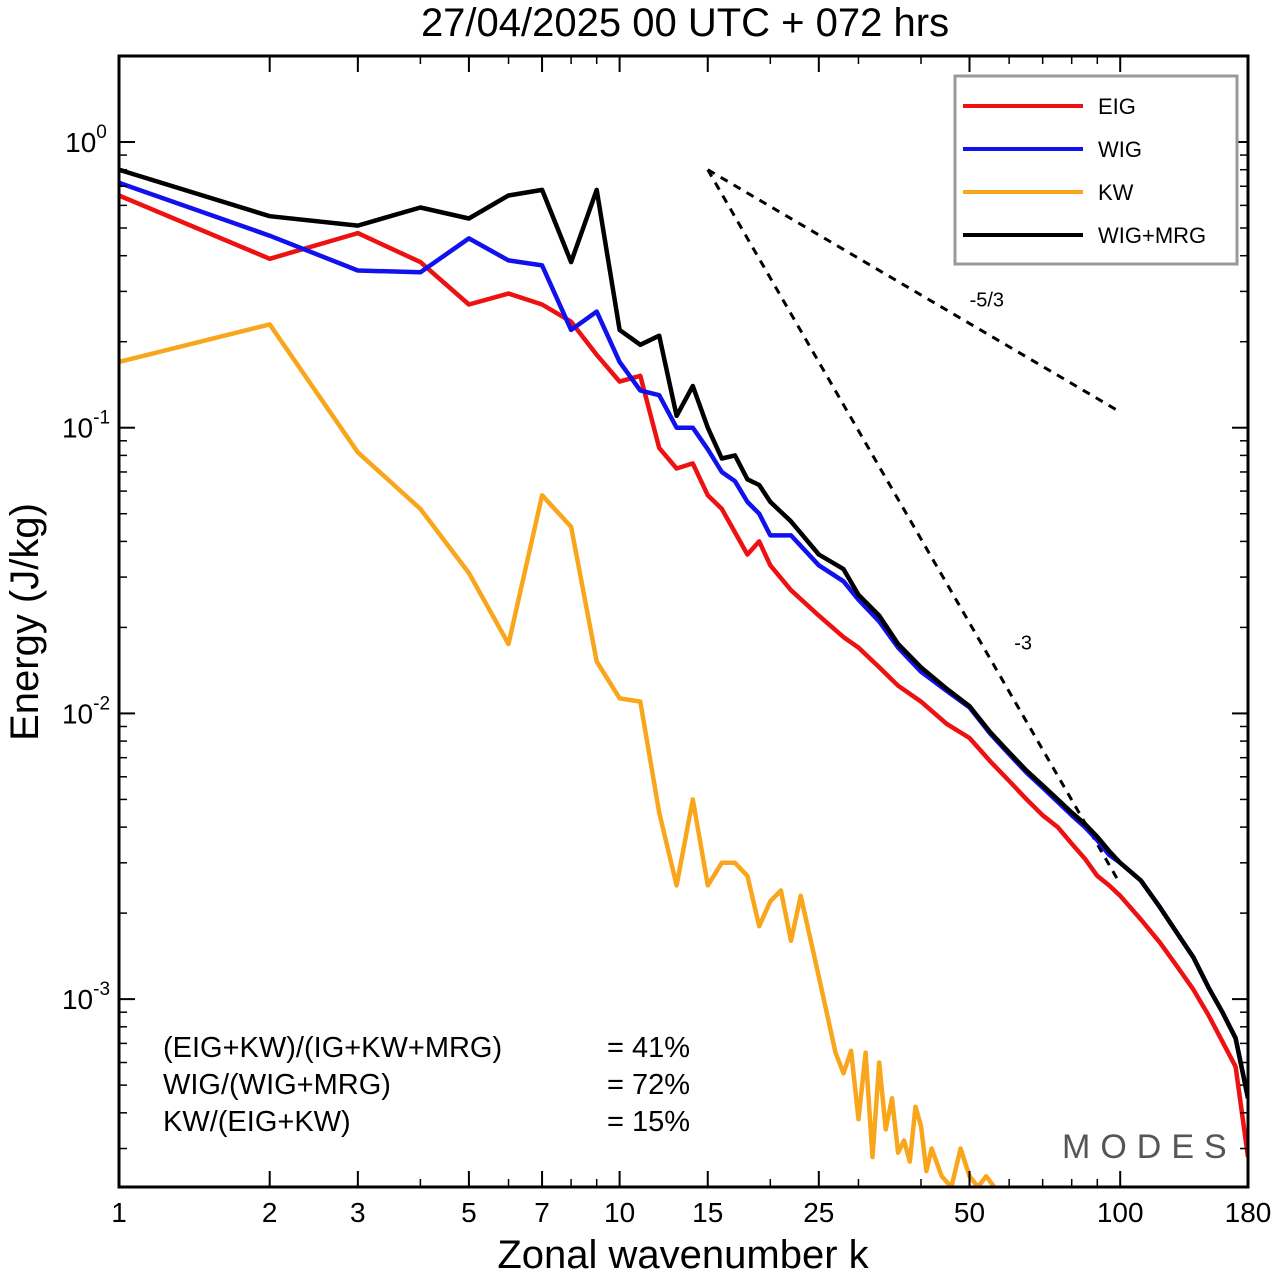 This screenshot has height=1281, width=1280. Describe the element at coordinates (119, 1212) in the screenshot. I see `x-tick-label: 1` at that location.